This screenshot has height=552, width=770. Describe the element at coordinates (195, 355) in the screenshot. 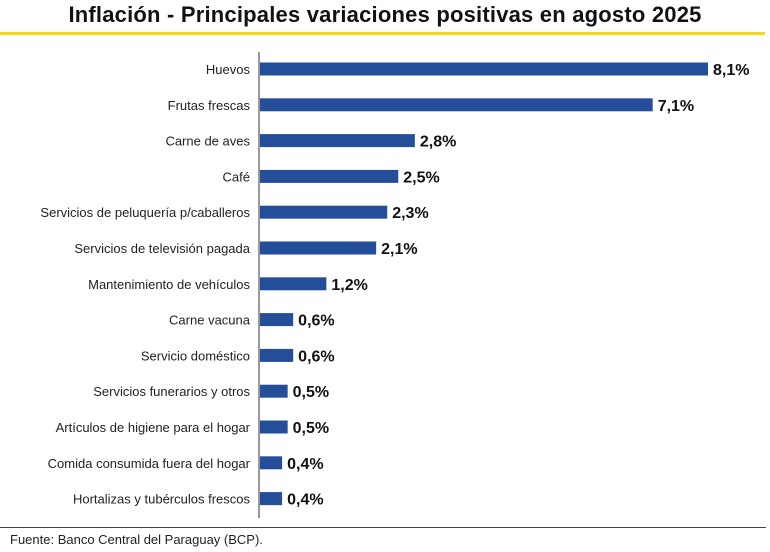

I see `category-label: Servicio doméstico` at that location.